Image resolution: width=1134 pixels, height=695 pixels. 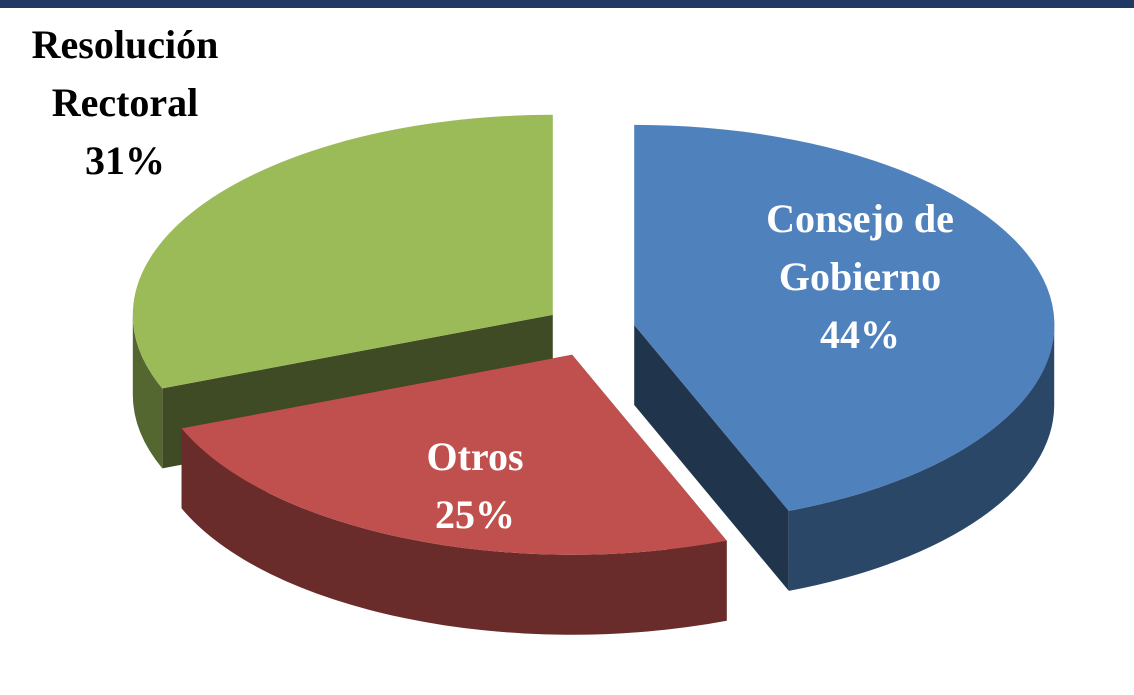 What do you see at coordinates (475, 486) in the screenshot?
I see `slice-label: Otros 25%` at bounding box center [475, 486].